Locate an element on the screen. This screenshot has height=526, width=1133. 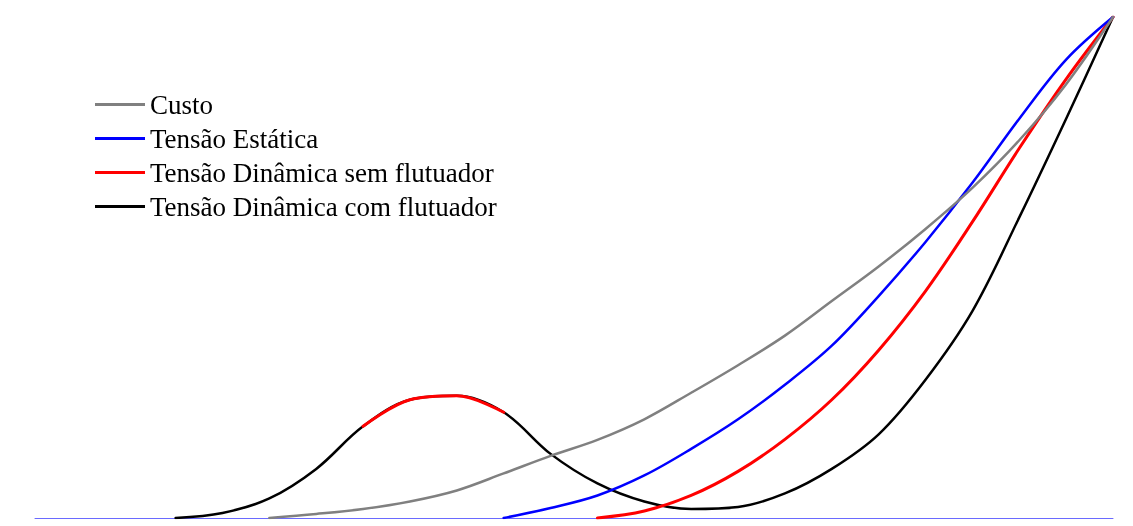
legend-label: Custo is located at coordinates (182, 104).